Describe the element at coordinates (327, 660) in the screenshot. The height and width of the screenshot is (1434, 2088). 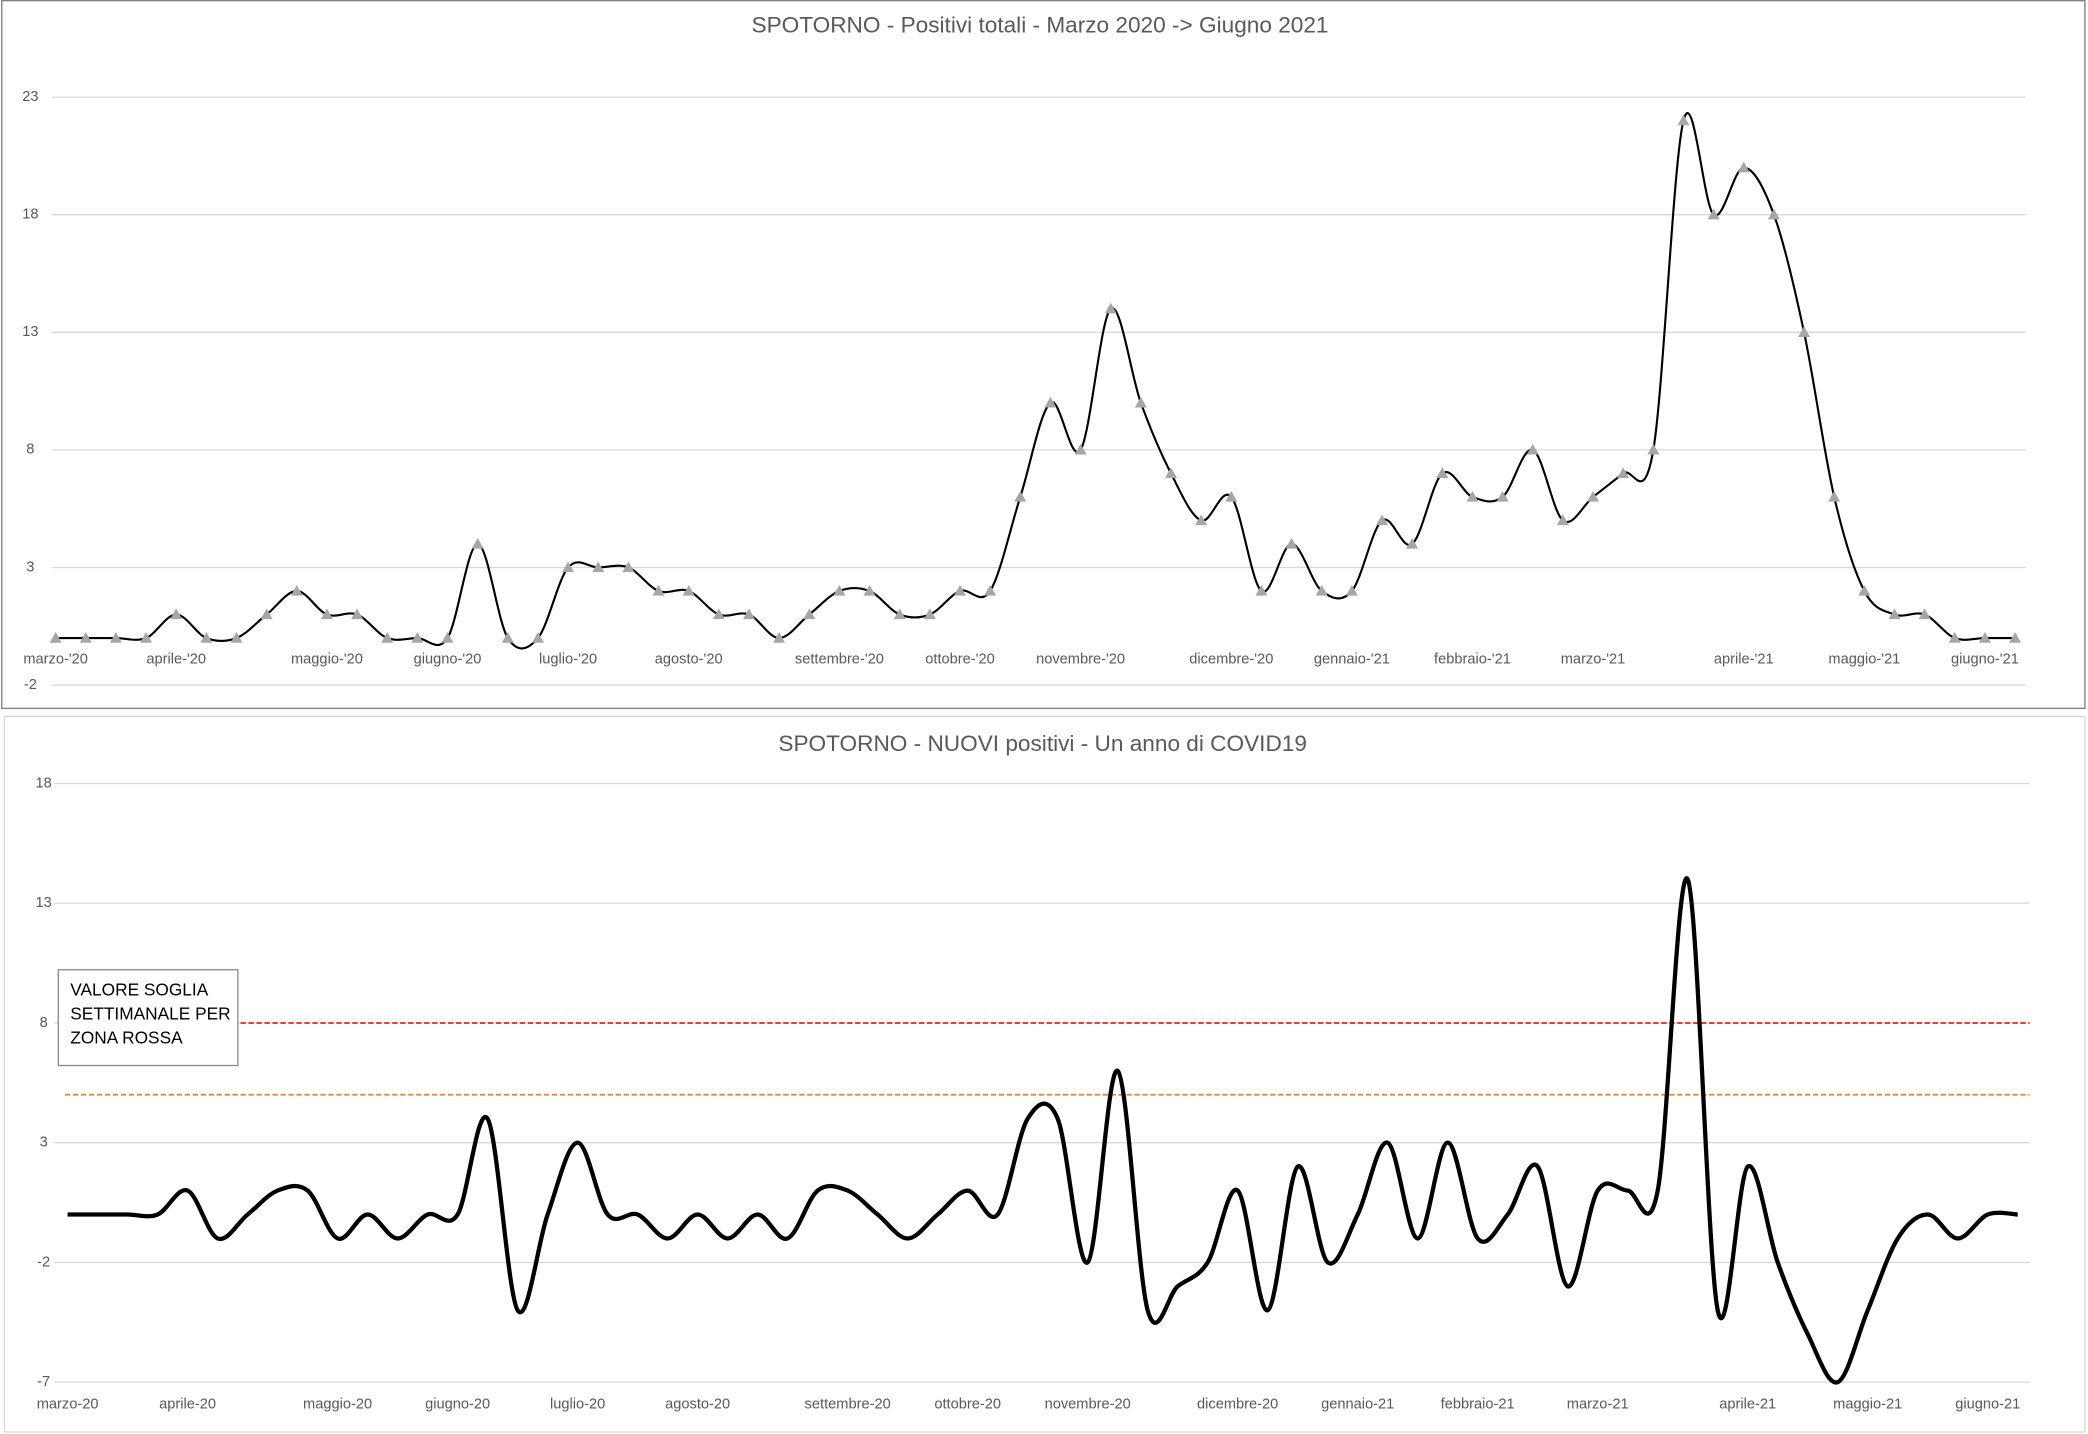
I see `x-tick-label: maggio-'20` at that location.